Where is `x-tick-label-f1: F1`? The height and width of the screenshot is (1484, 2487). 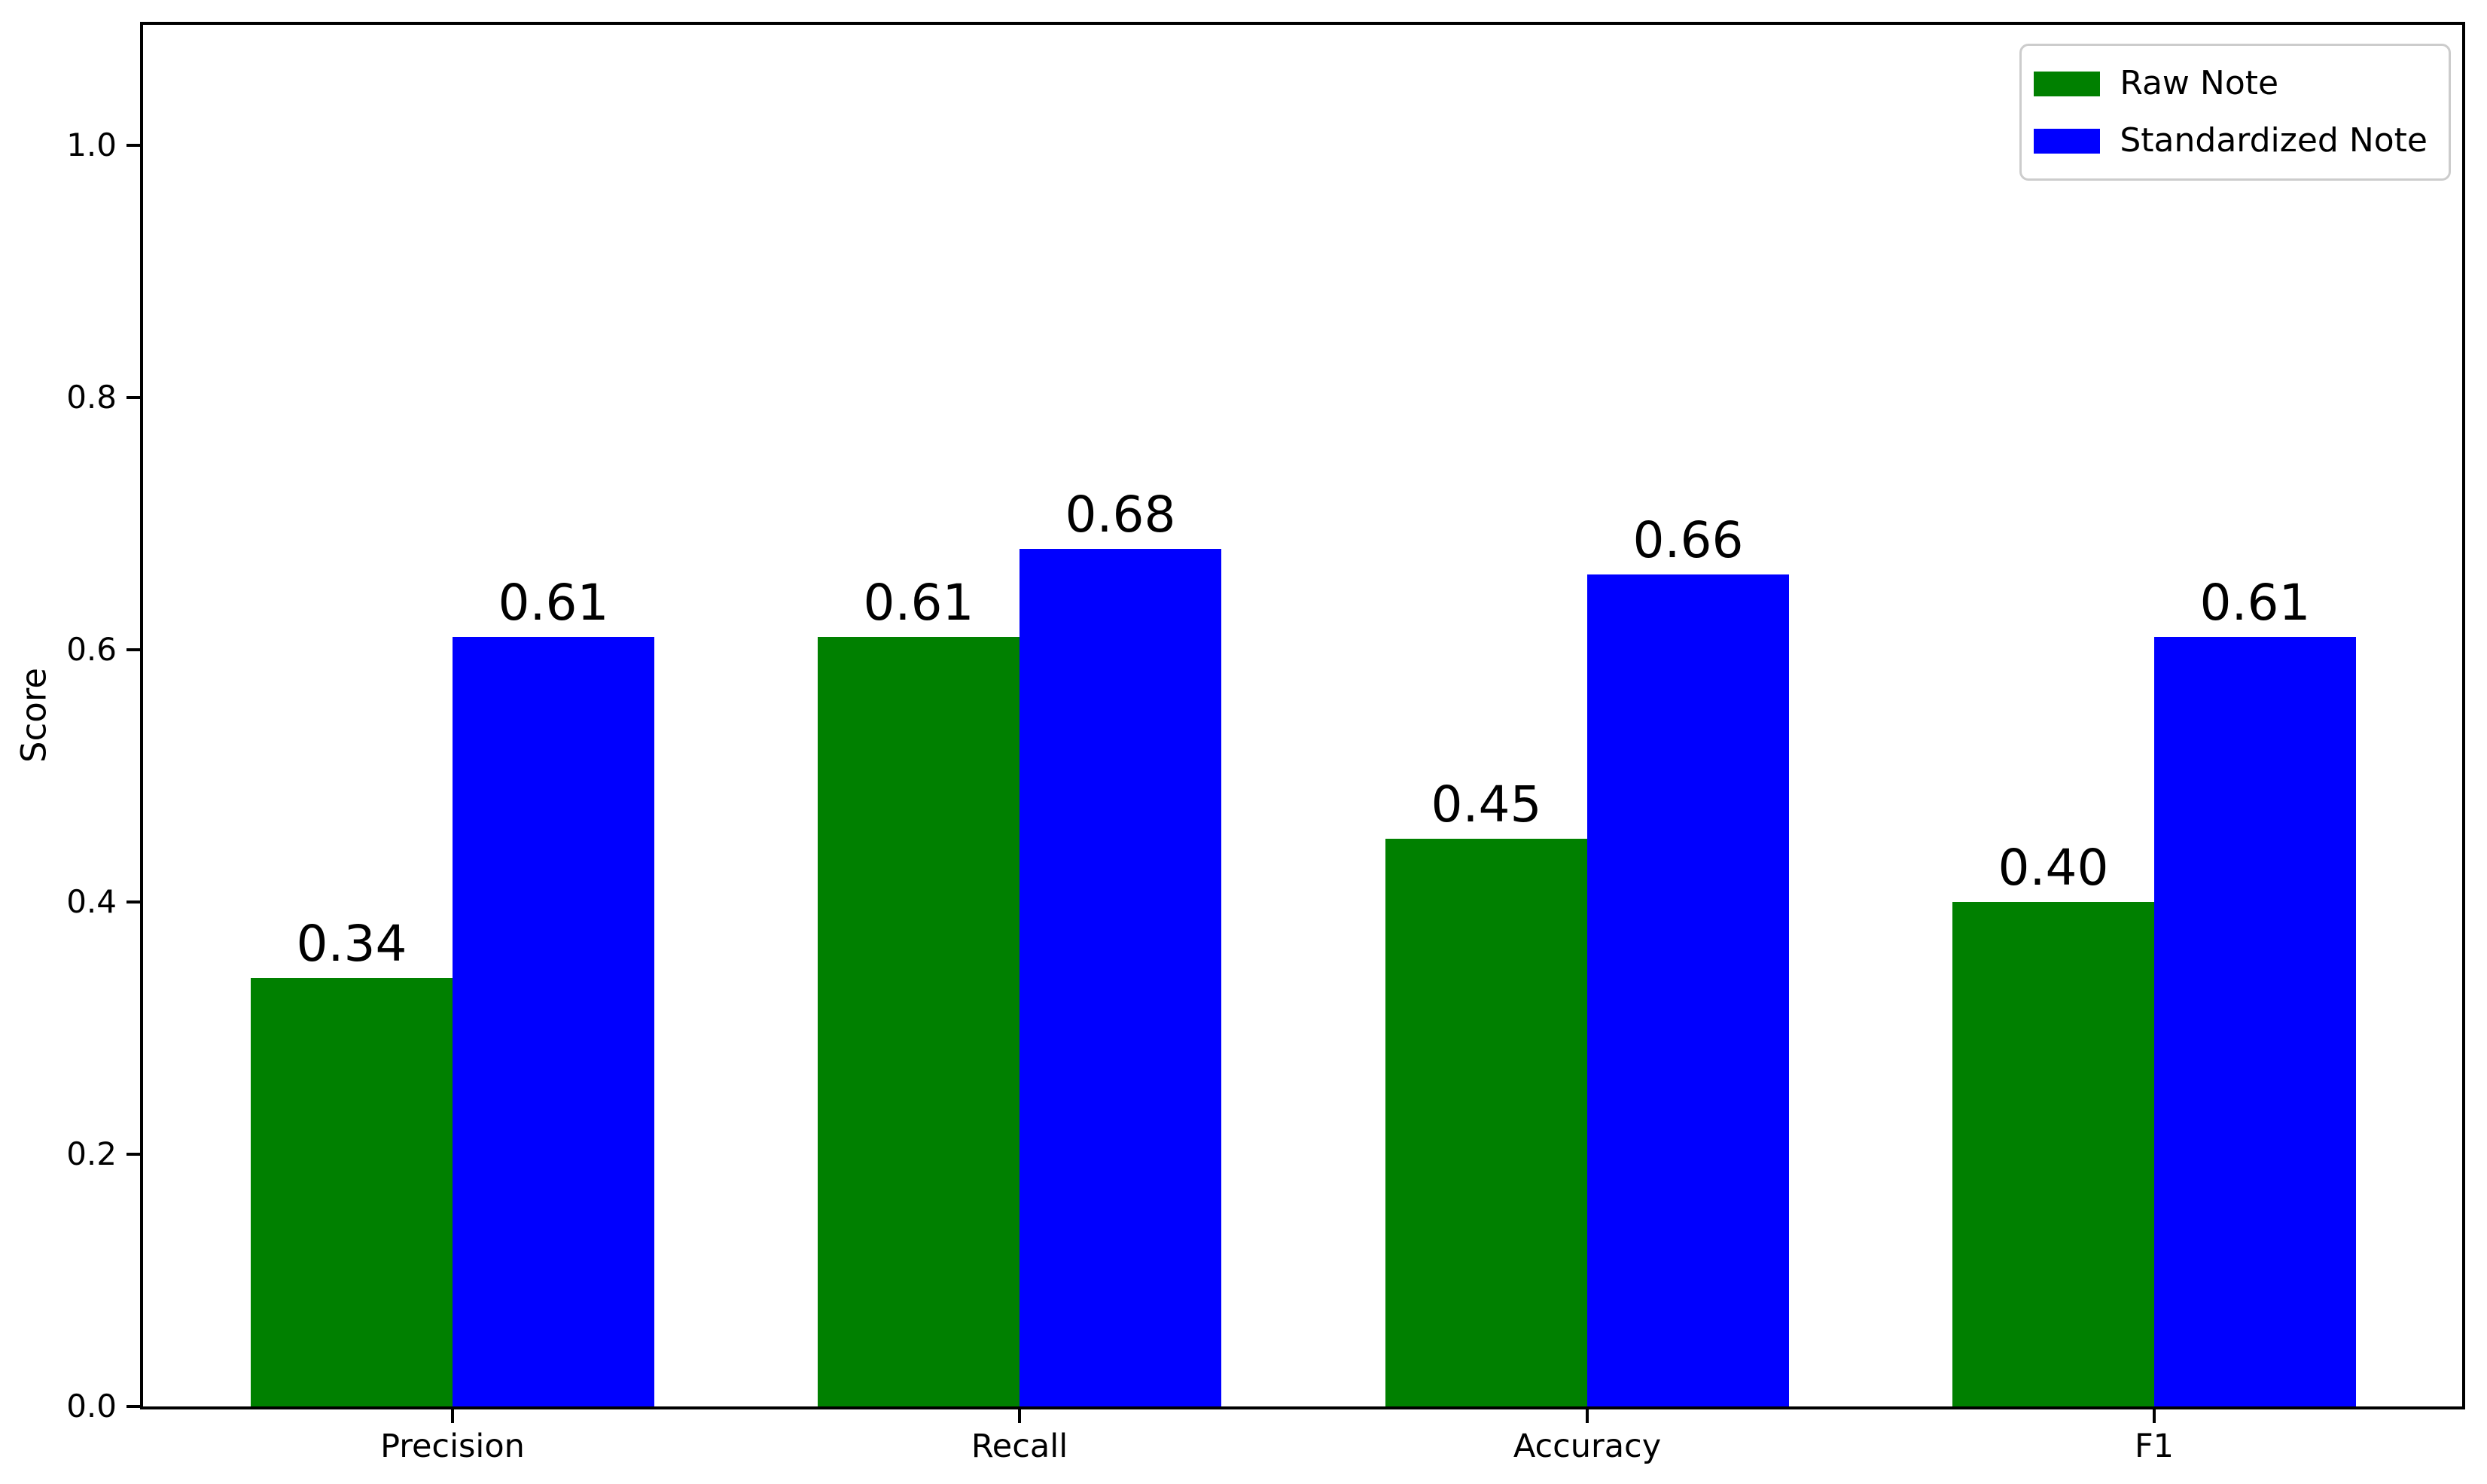
x-tick-label-f1: F1 is located at coordinates (2154, 1446).